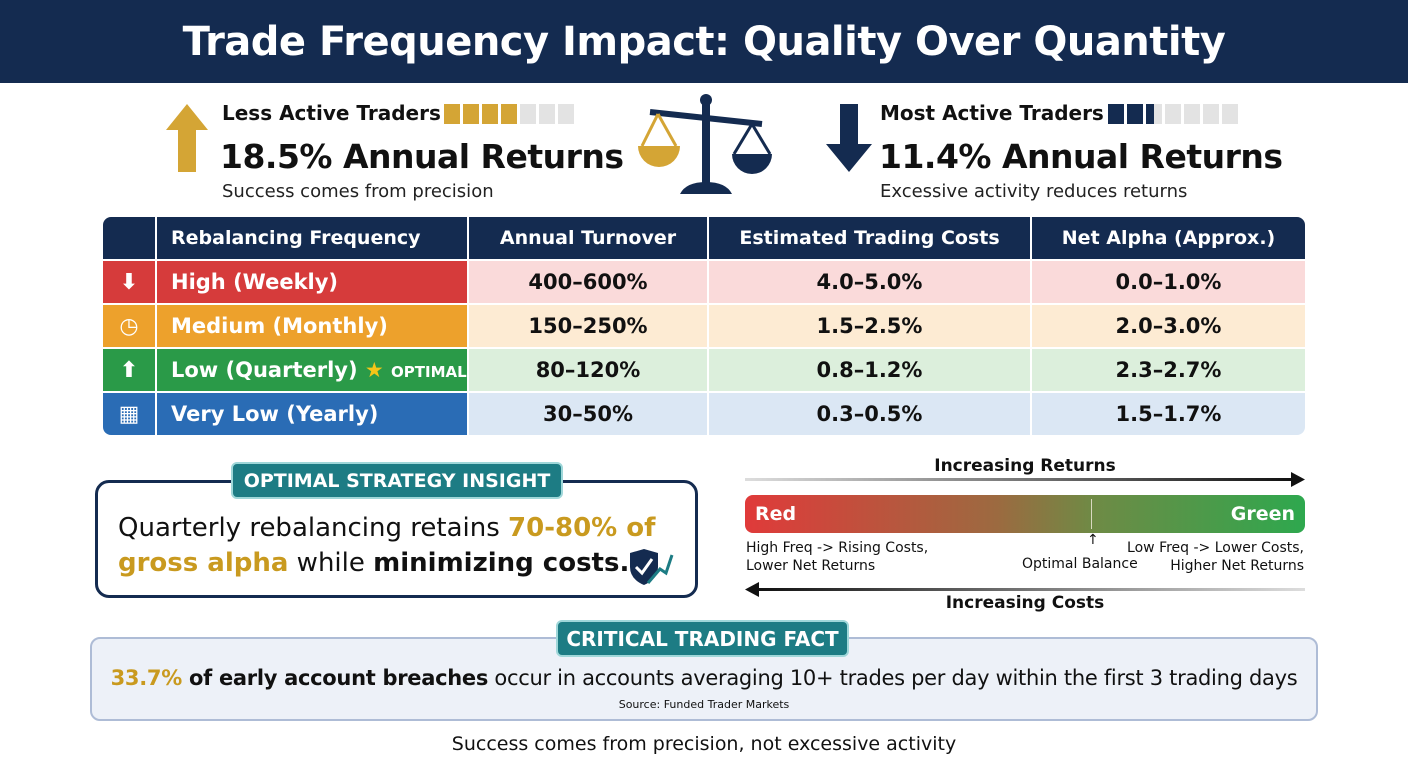 The image size is (1408, 768). Describe the element at coordinates (422, 156) in the screenshot. I see `less-active-returns: 18.5% Annual Returns` at that location.